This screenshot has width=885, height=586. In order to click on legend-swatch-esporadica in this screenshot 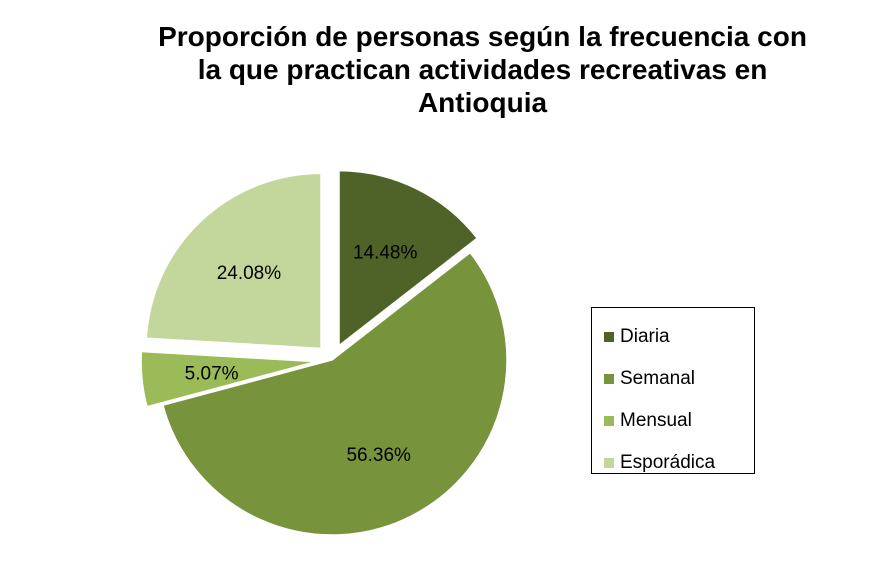, I will do `click(609, 463)`.